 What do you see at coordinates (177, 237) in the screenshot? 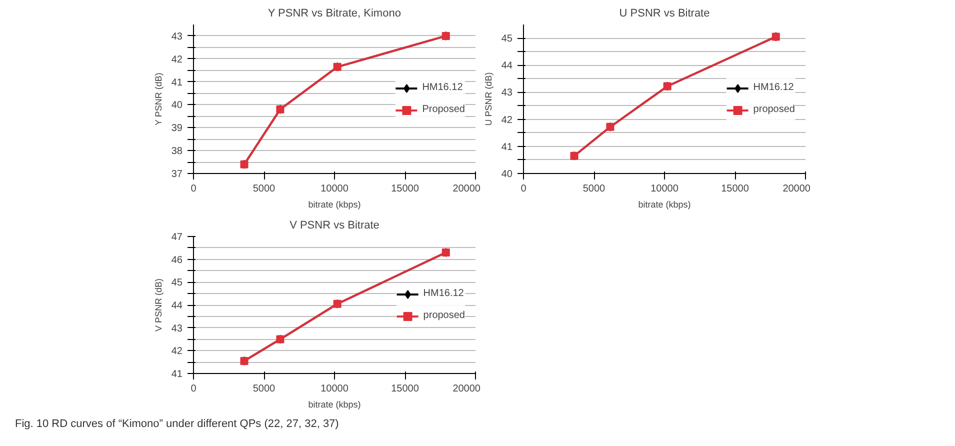
I see `y-tick-label: 47` at bounding box center [177, 237].